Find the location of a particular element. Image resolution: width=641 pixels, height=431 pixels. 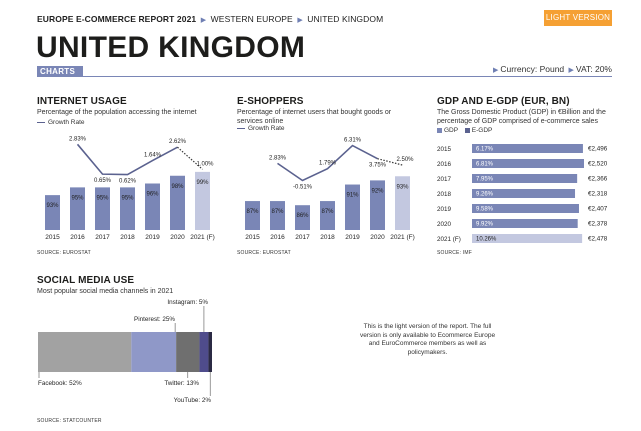

gdp-swatch is located at coordinates (439, 130).